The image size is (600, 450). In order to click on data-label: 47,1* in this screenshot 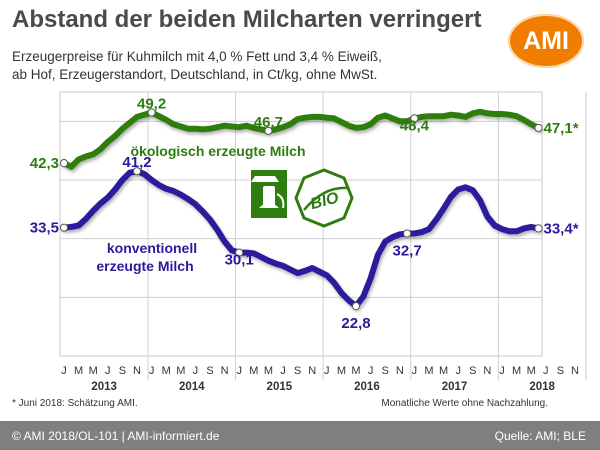, I will do `click(561, 128)`.